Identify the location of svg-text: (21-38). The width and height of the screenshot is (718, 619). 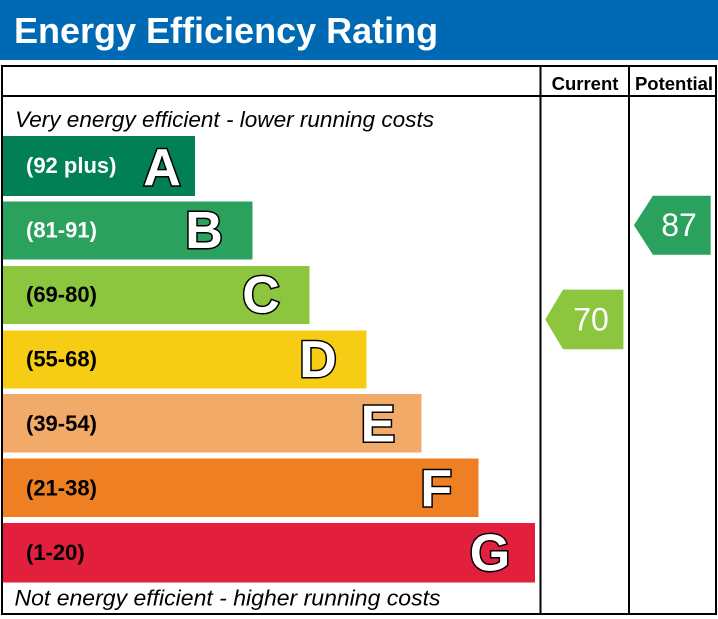
(61, 488).